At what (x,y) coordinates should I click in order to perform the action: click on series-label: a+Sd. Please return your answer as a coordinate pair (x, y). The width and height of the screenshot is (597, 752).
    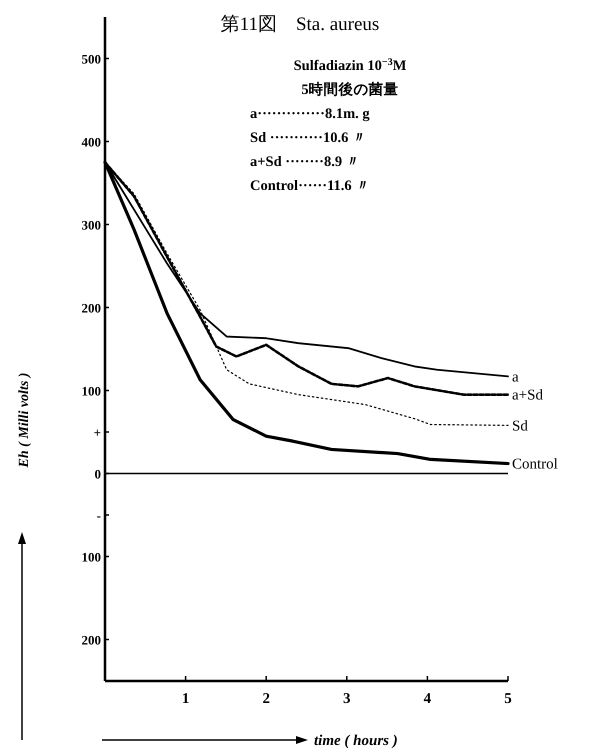
    Looking at the image, I should click on (528, 396).